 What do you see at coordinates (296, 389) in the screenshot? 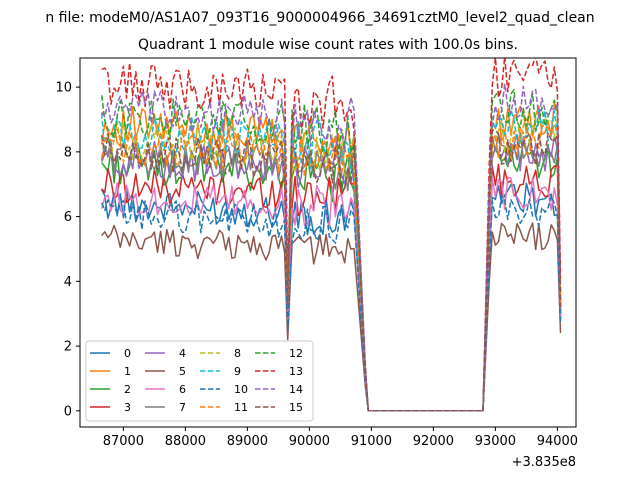
I see `legend-label: 14` at bounding box center [296, 389].